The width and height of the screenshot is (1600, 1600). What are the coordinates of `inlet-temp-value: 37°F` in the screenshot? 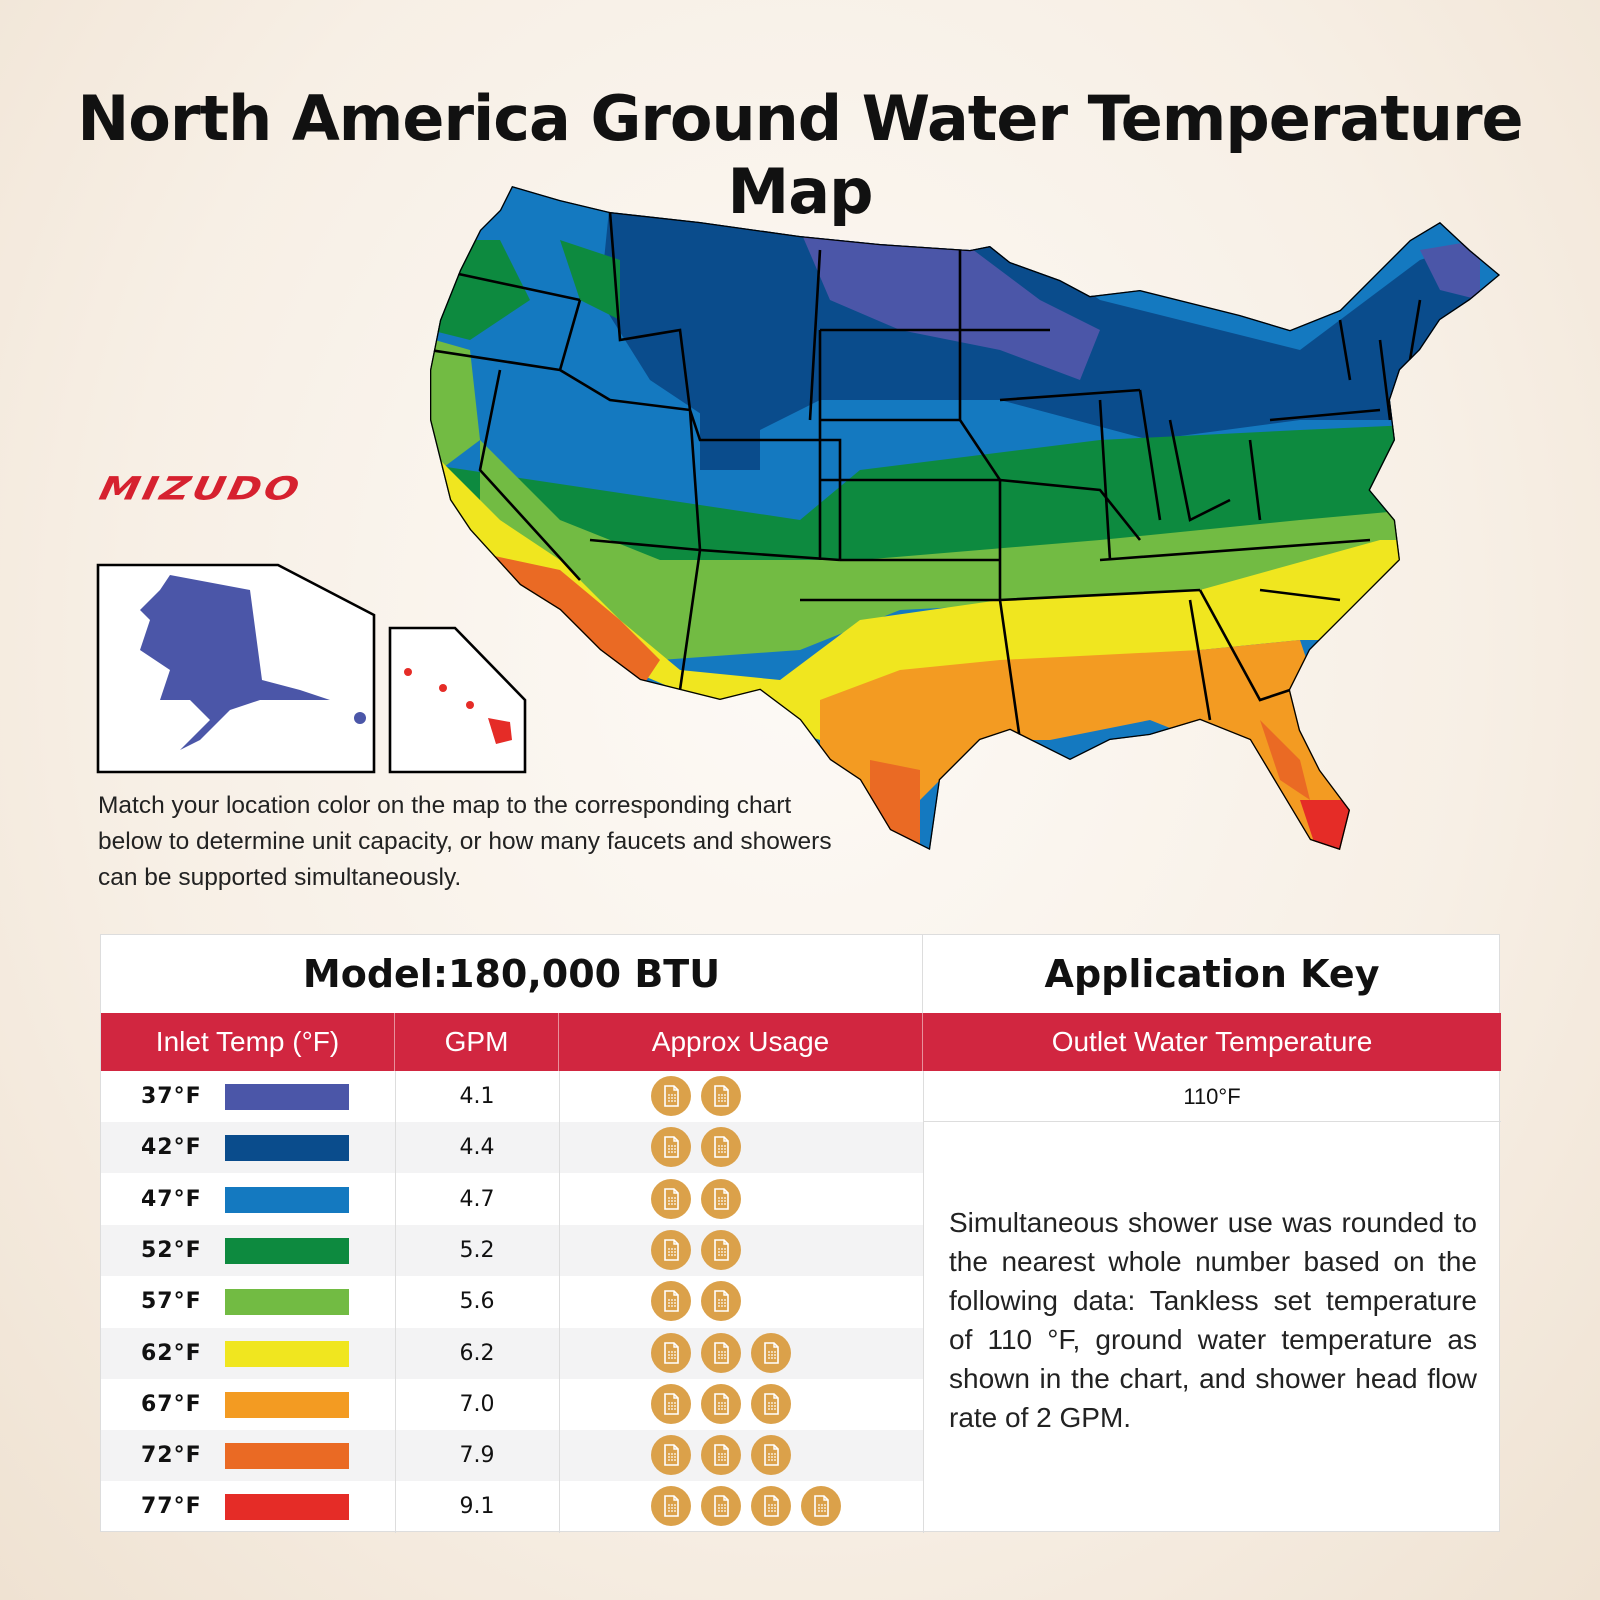 It's located at (171, 1096).